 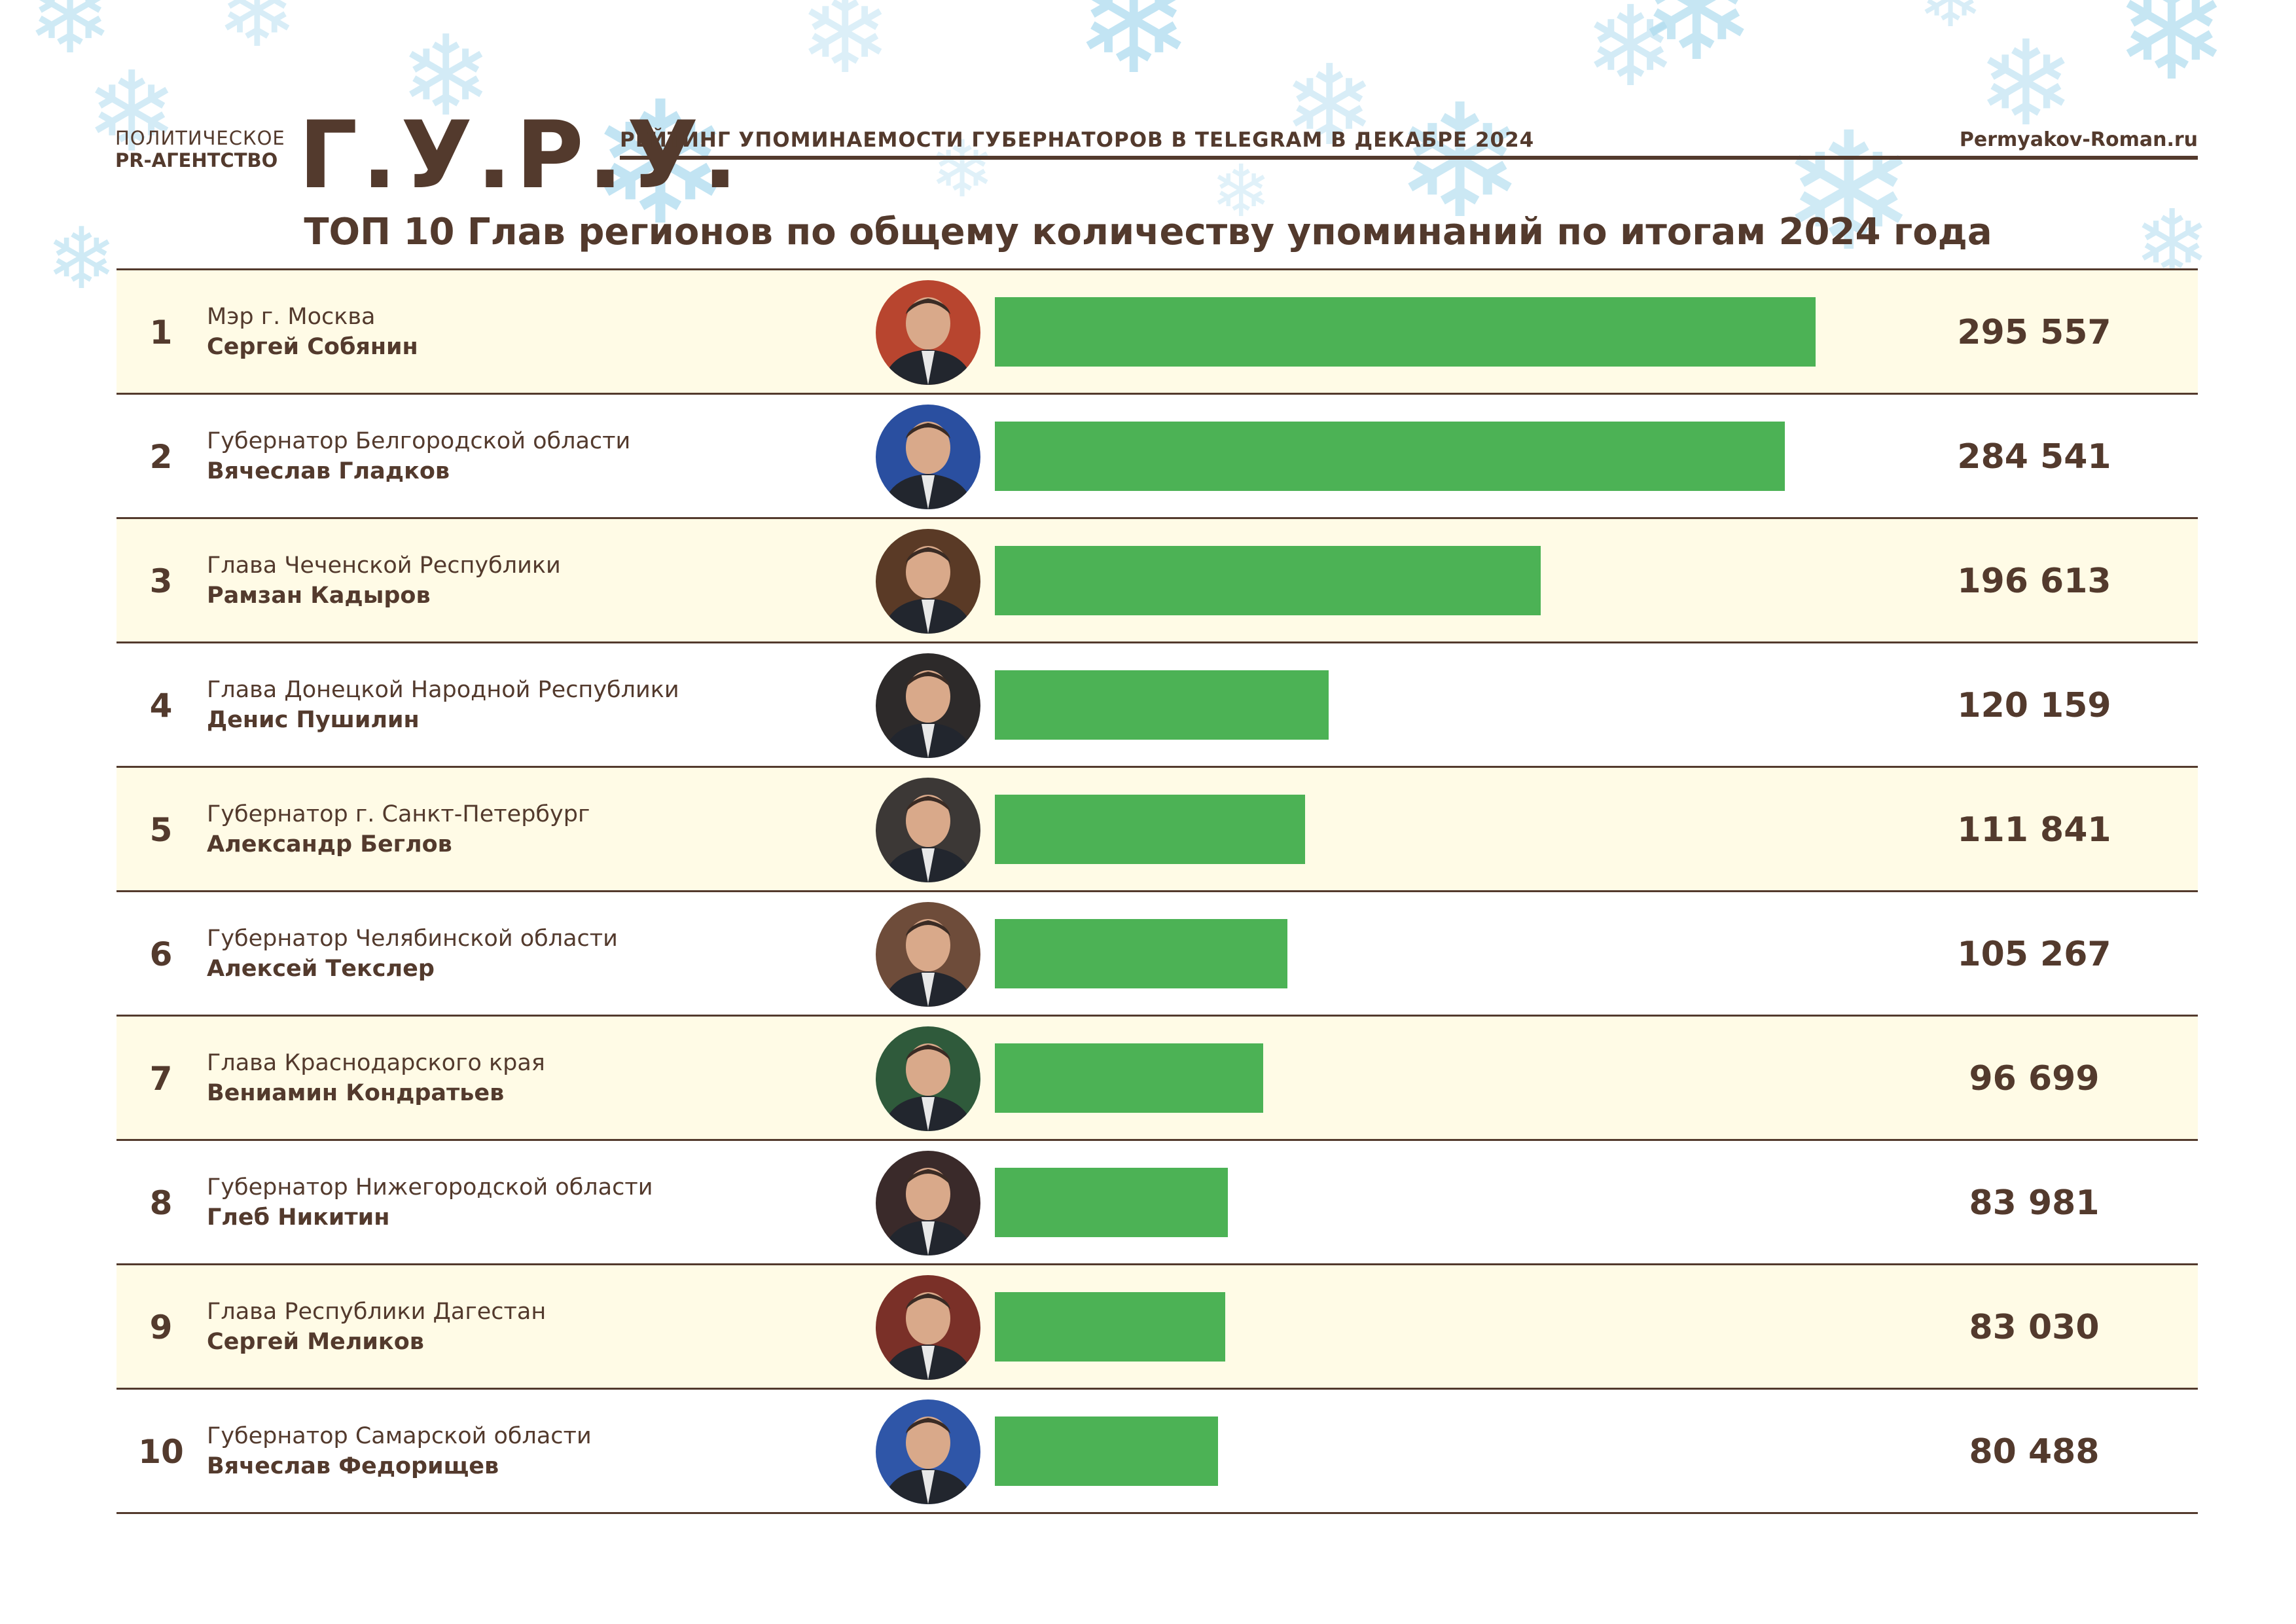 I want to click on official-info: Мэр г. Москва Сергей Собянин, so click(x=312, y=332).